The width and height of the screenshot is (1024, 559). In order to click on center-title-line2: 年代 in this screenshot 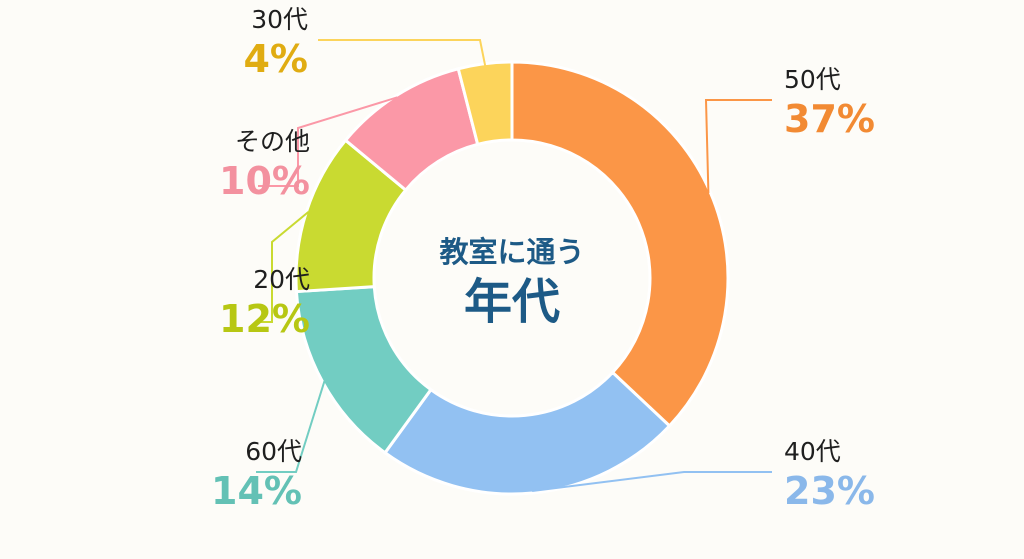, I will do `click(512, 302)`.